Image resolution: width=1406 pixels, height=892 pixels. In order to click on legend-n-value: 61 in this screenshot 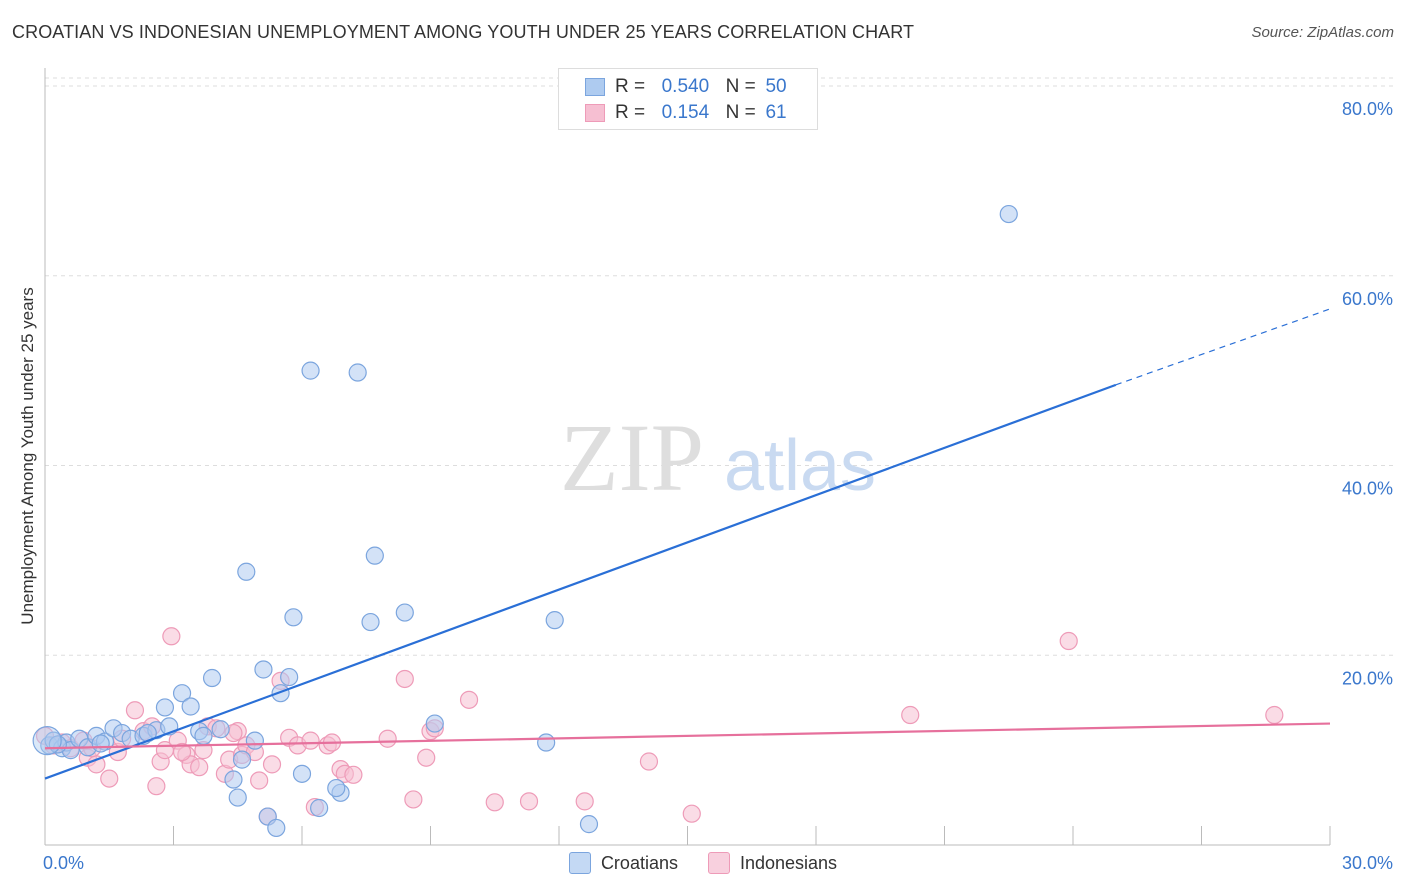, I will do `click(776, 112)`.